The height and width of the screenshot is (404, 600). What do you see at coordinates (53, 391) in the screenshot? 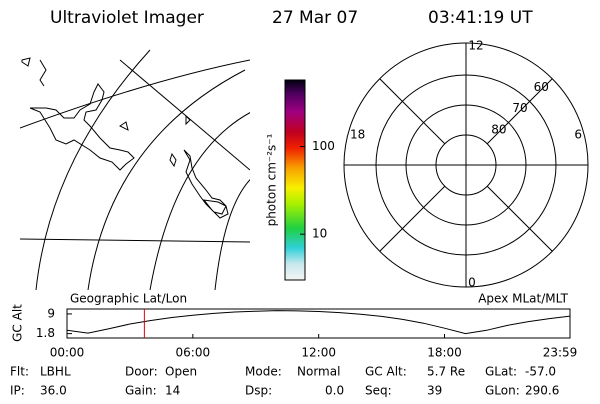
I see `status-value: 36.0` at bounding box center [53, 391].